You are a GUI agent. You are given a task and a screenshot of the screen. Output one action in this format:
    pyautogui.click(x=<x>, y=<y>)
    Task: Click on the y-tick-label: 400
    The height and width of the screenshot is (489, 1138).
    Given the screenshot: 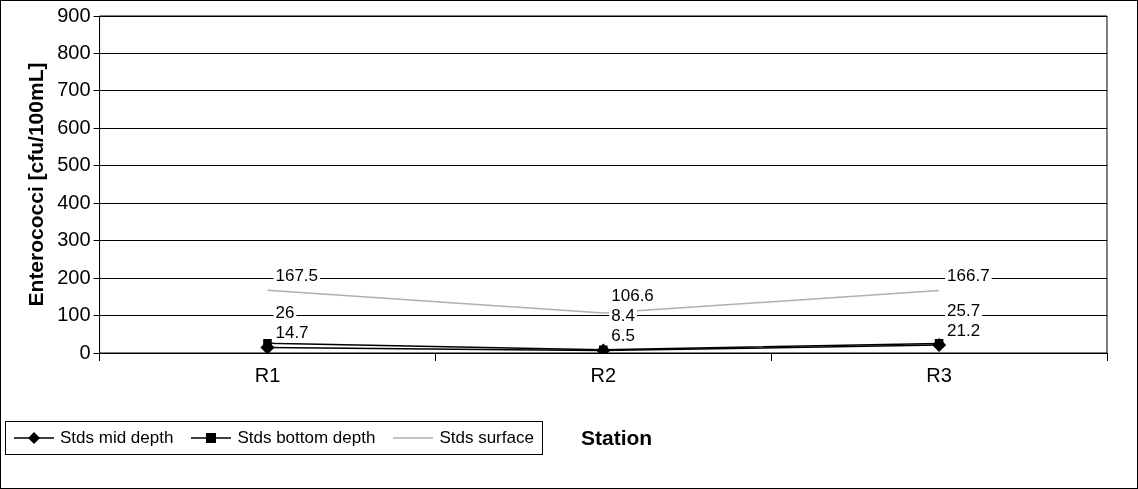 What is the action you would take?
    pyautogui.click(x=74, y=201)
    